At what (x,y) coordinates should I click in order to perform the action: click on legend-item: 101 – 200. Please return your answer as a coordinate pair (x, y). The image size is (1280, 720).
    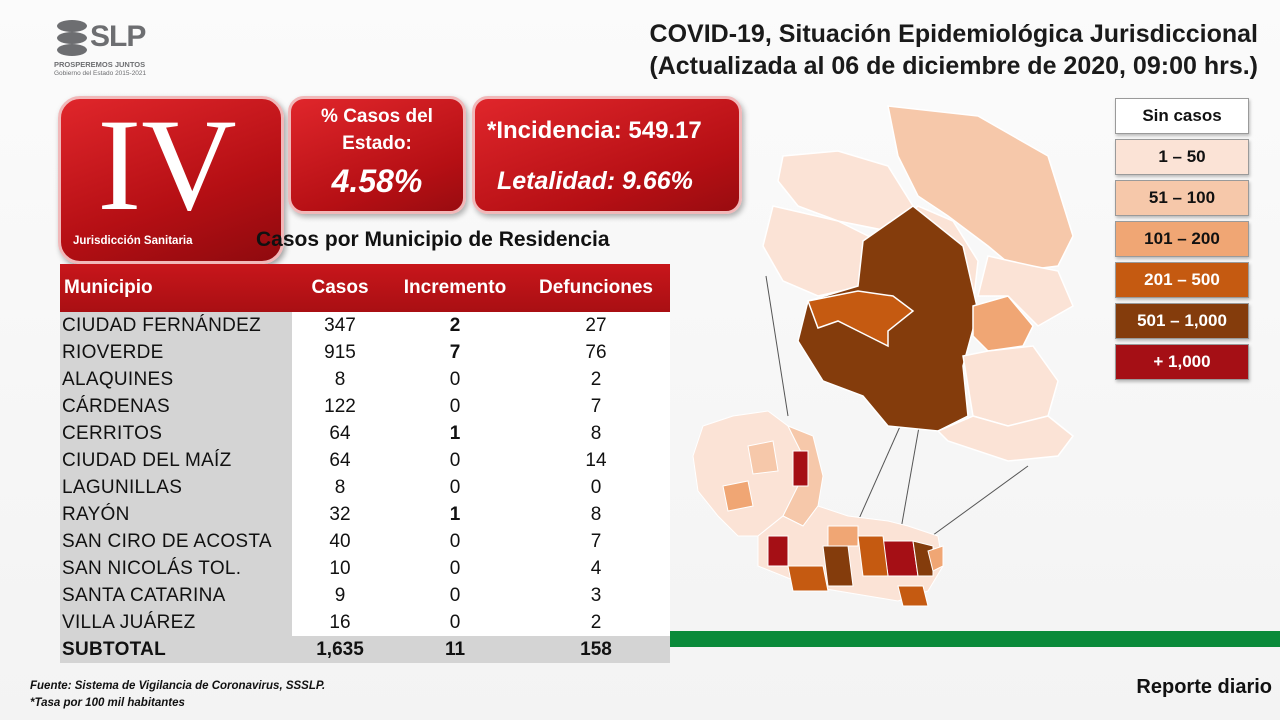
    Looking at the image, I should click on (1182, 239).